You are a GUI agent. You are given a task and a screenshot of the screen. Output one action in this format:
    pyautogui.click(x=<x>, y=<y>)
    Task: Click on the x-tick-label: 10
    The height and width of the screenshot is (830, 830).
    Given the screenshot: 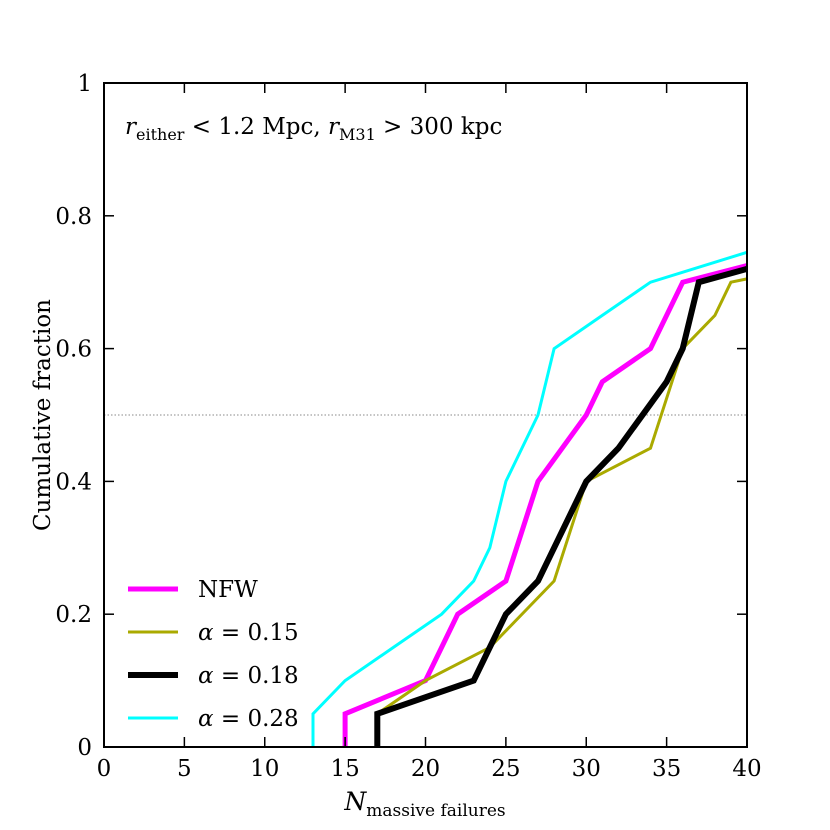 What is the action you would take?
    pyautogui.click(x=264, y=769)
    